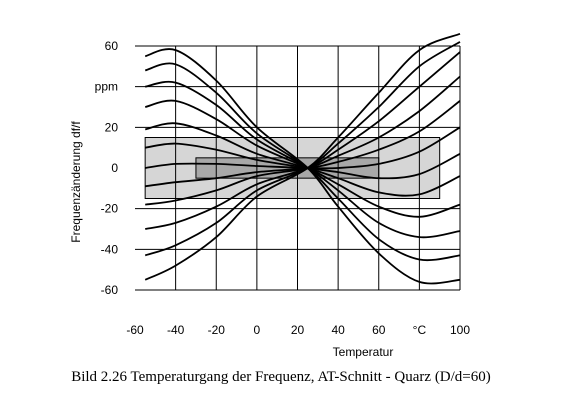  I want to click on x-tick-labels: -60 -40 -20 0 20 40 60 °C 100, so click(298, 330).